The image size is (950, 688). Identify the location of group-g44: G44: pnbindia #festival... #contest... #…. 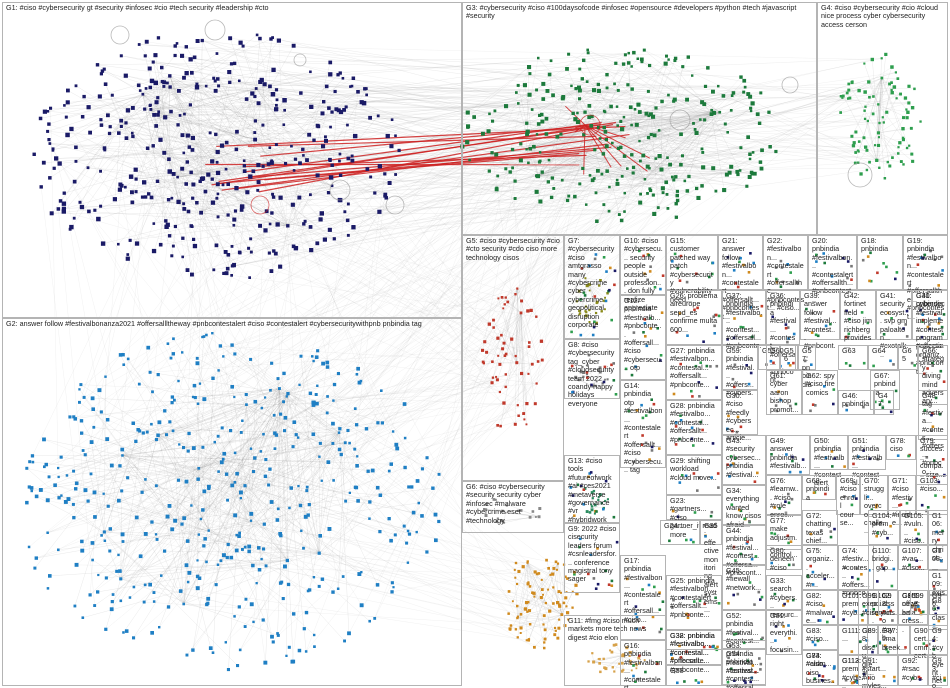
(744, 551).